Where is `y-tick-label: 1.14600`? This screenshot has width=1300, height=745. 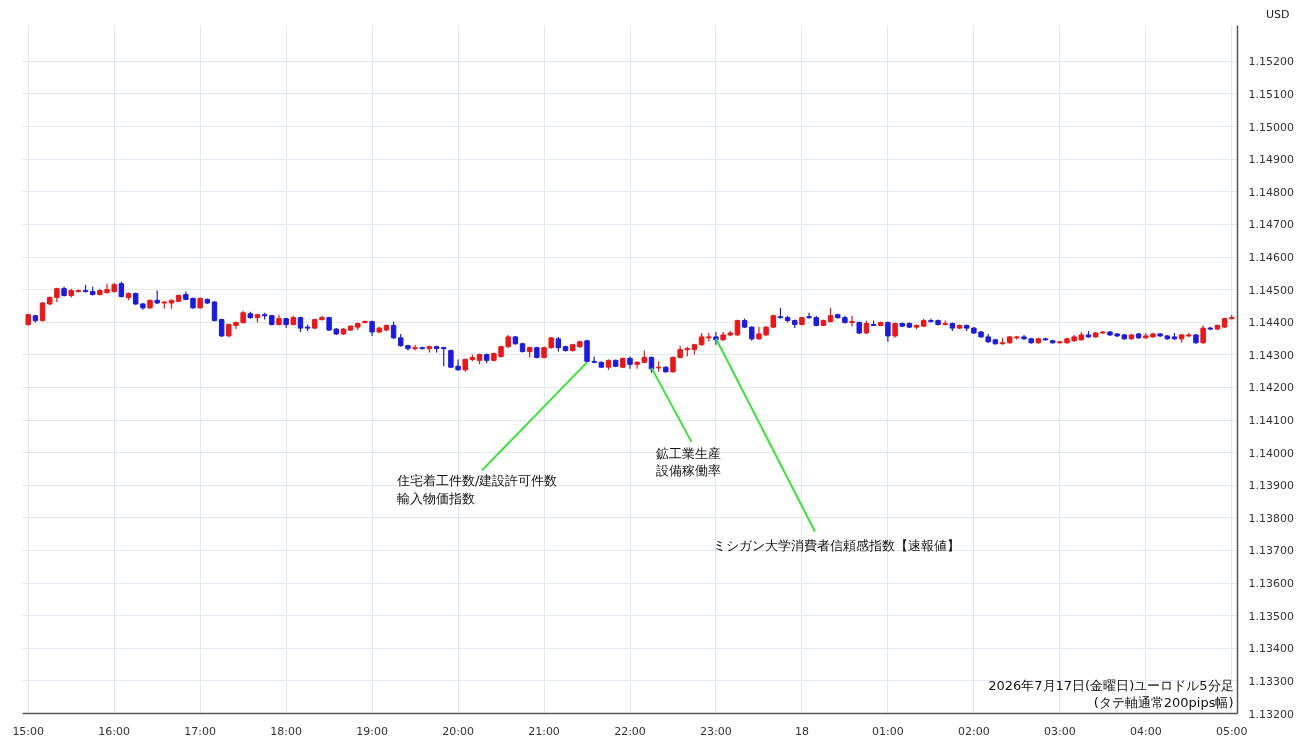 y-tick-label: 1.14600 is located at coordinates (1271, 258).